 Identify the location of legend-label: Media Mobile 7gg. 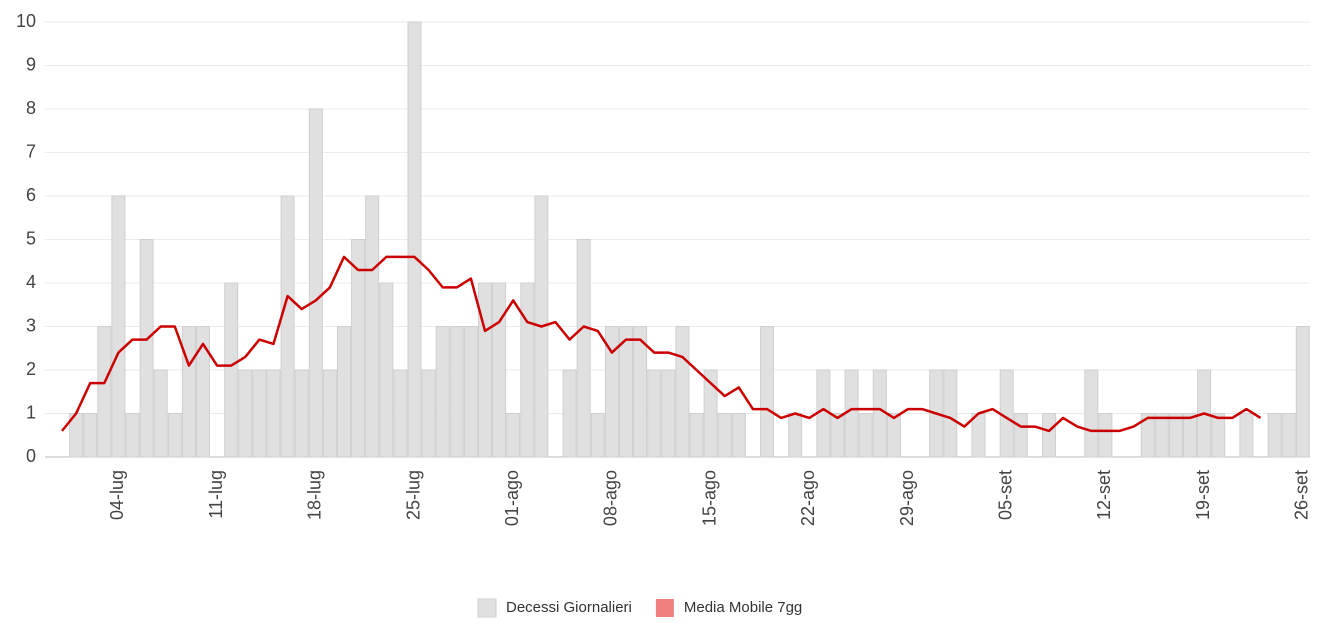
(743, 607).